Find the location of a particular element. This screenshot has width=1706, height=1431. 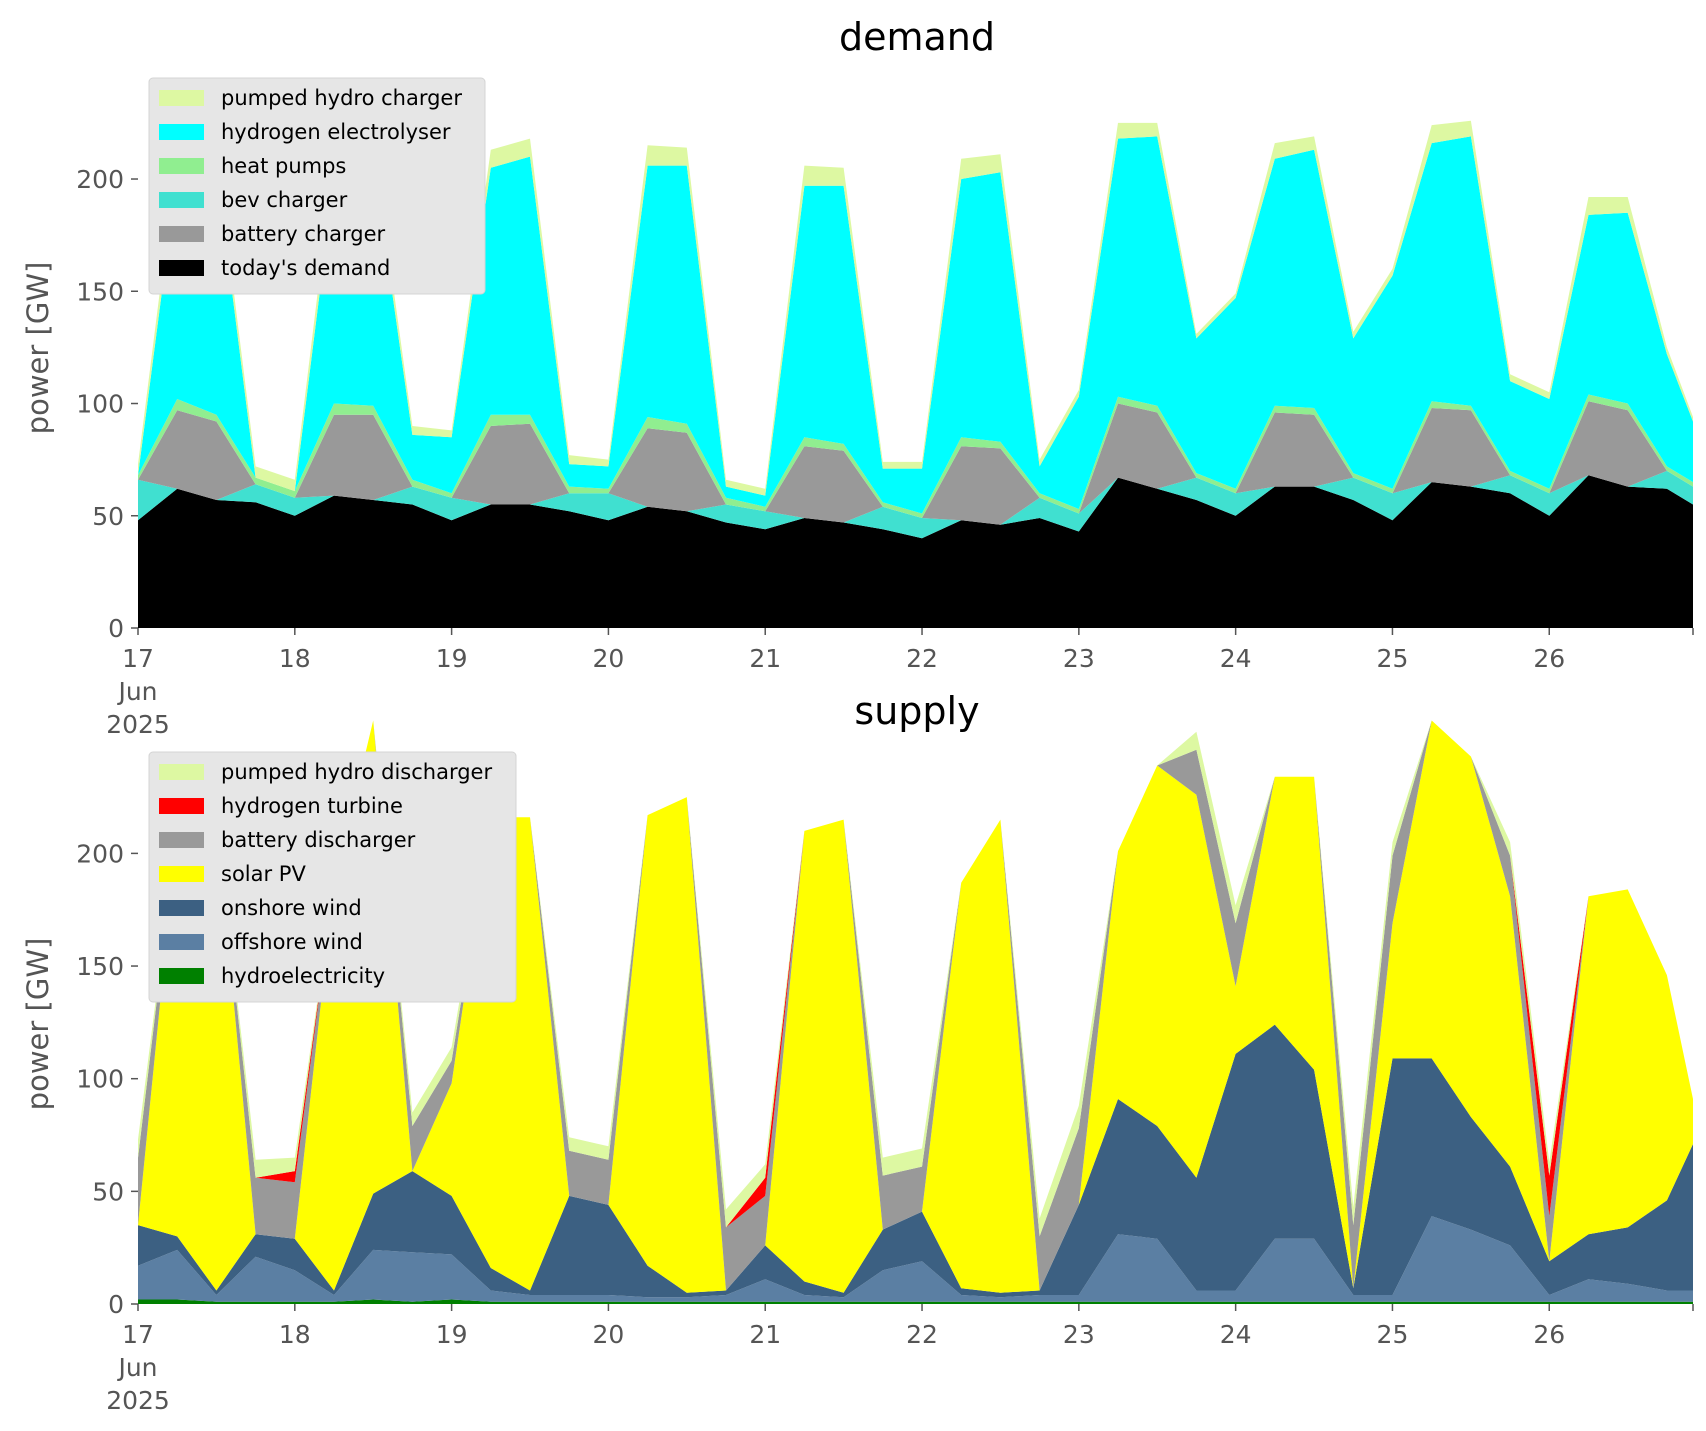

demand-xtick-label: 24 is located at coordinates (1236, 658).